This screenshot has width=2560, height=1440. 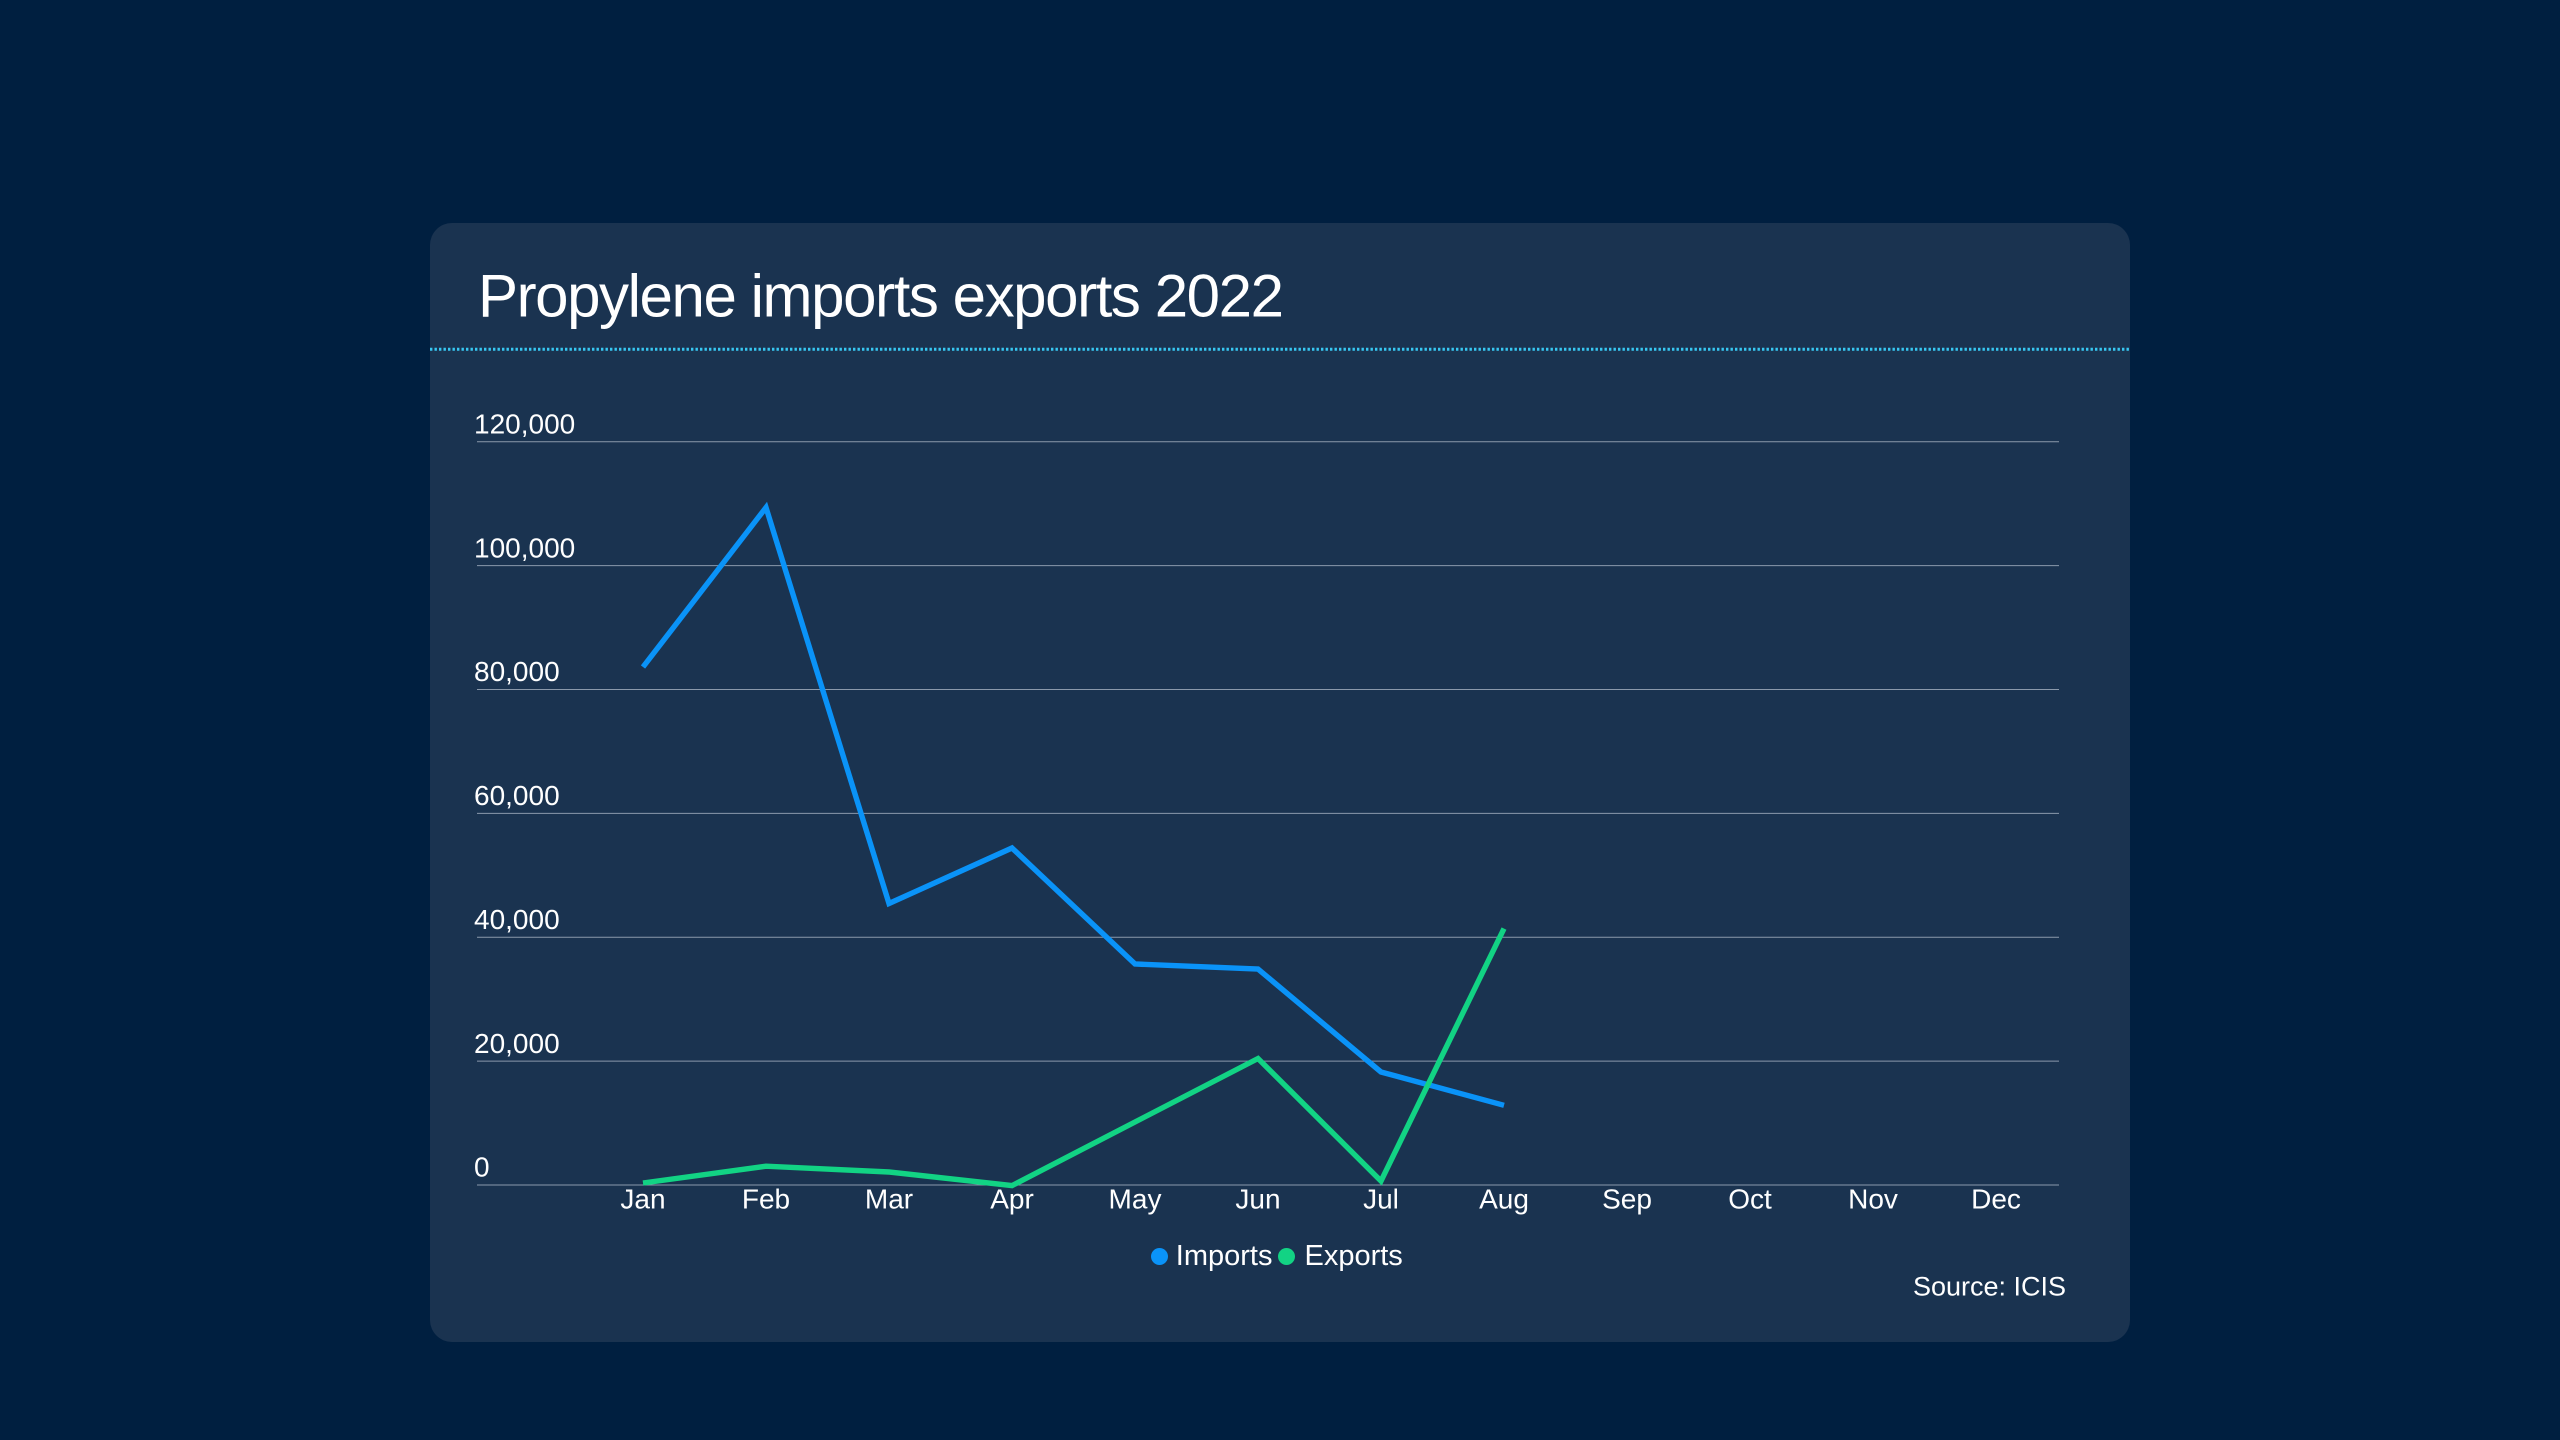 What do you see at coordinates (482, 1167) in the screenshot?
I see `svg-text: 0` at bounding box center [482, 1167].